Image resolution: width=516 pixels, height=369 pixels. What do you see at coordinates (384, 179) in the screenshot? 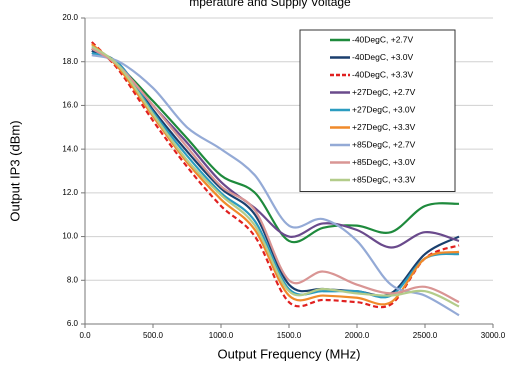
I see `legend-label: +85DegC, +3.3V` at bounding box center [384, 179].